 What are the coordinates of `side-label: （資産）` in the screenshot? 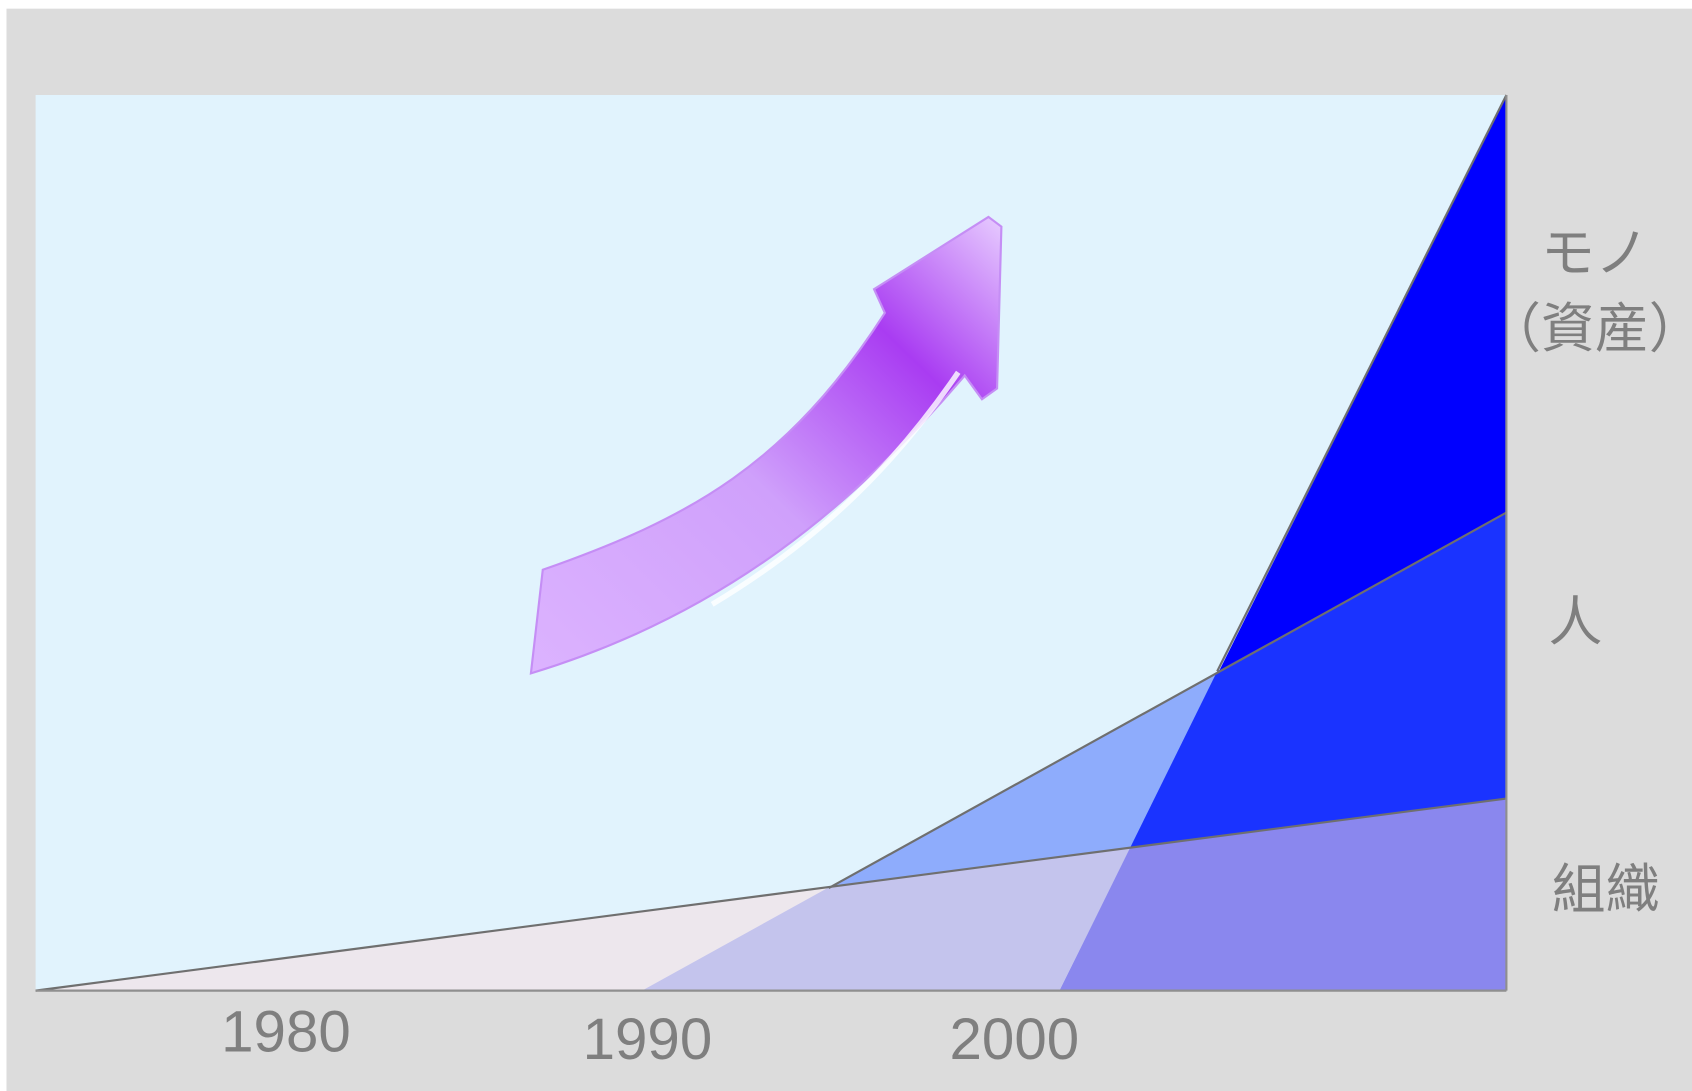 It's located at (1589, 328).